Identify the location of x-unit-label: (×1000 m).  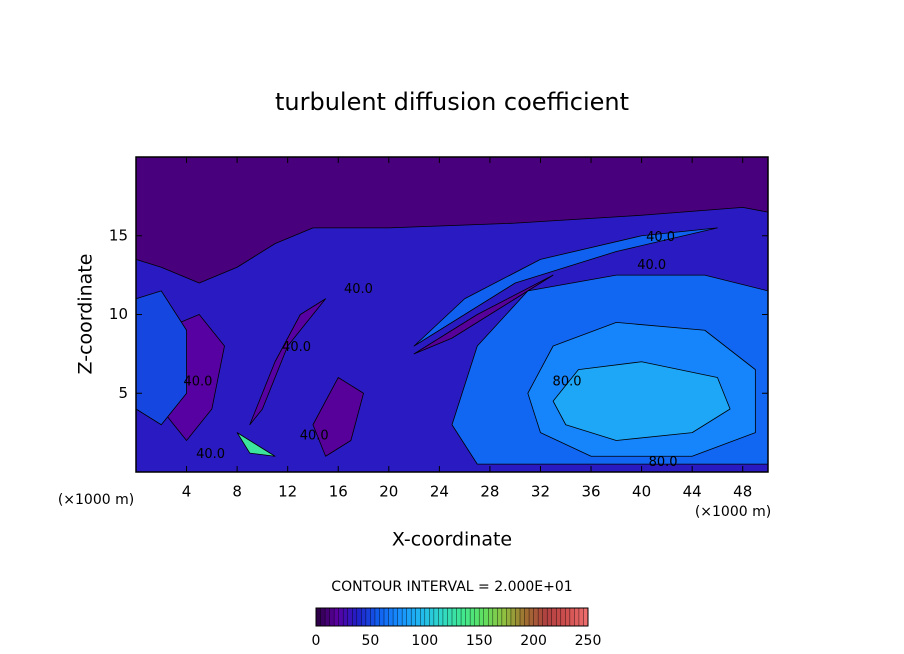
(733, 512).